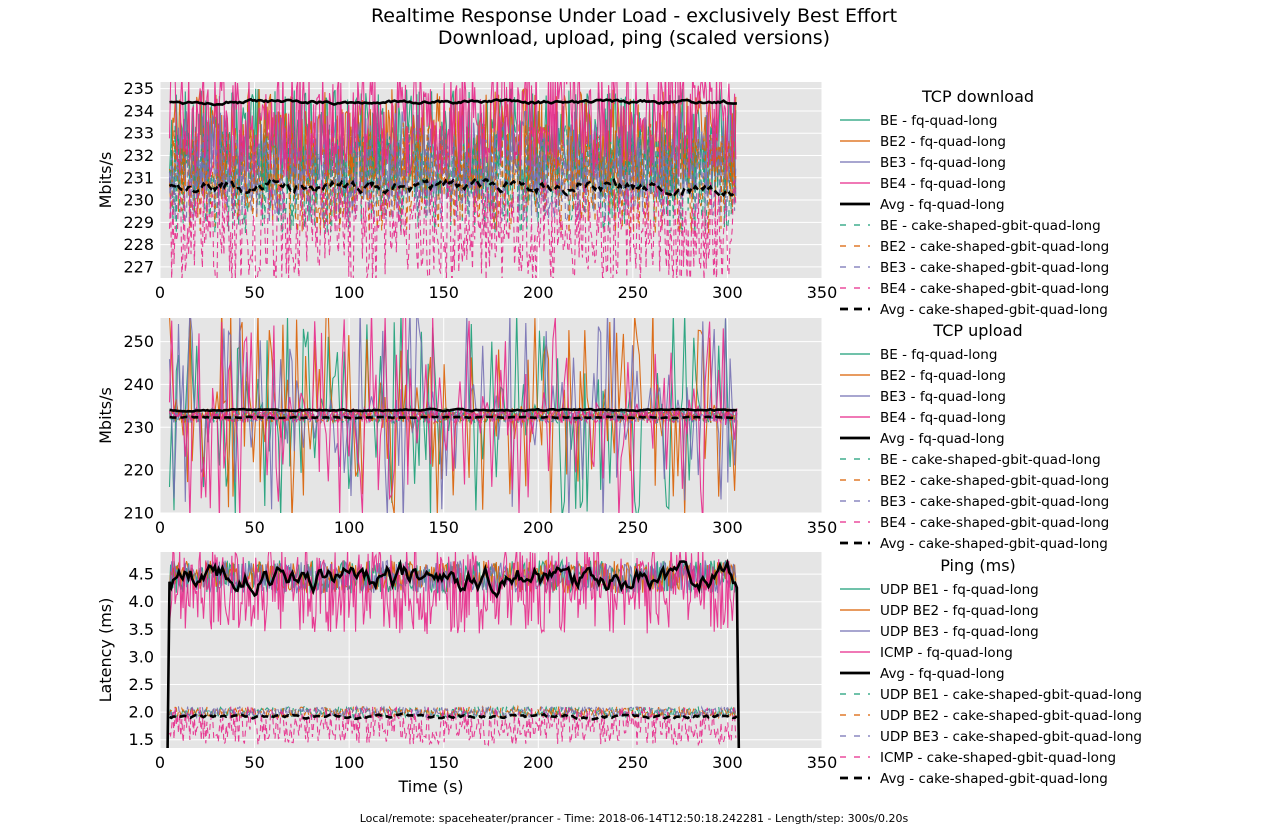  I want to click on legend-item-label: BE4 - fq-quad-long, so click(943, 418).